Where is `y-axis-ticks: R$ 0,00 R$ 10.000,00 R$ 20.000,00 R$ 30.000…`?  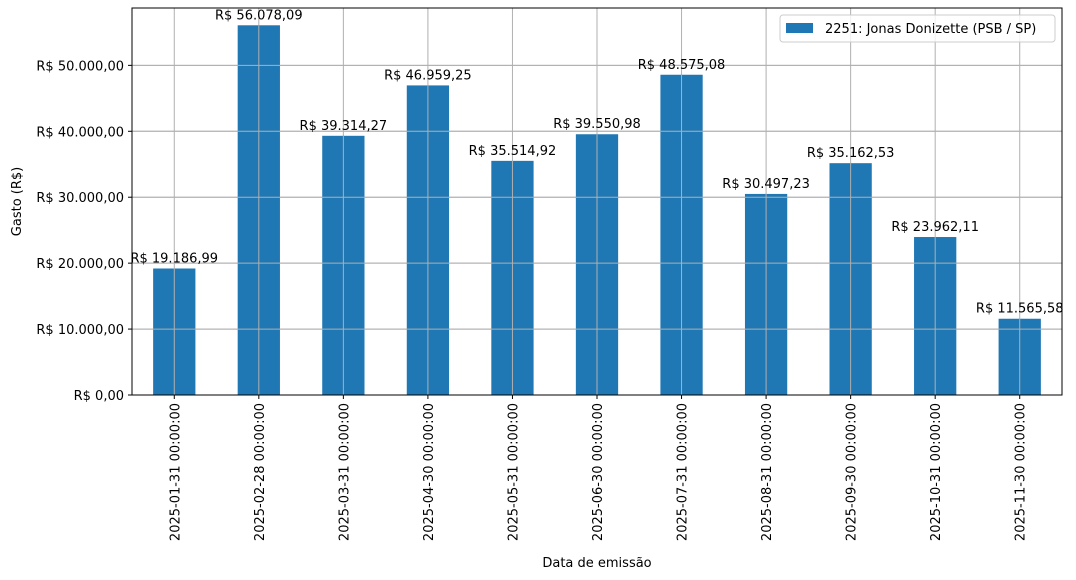 y-axis-ticks: R$ 0,00 R$ 10.000,00 R$ 20.000,00 R$ 30.000… is located at coordinates (84, 231).